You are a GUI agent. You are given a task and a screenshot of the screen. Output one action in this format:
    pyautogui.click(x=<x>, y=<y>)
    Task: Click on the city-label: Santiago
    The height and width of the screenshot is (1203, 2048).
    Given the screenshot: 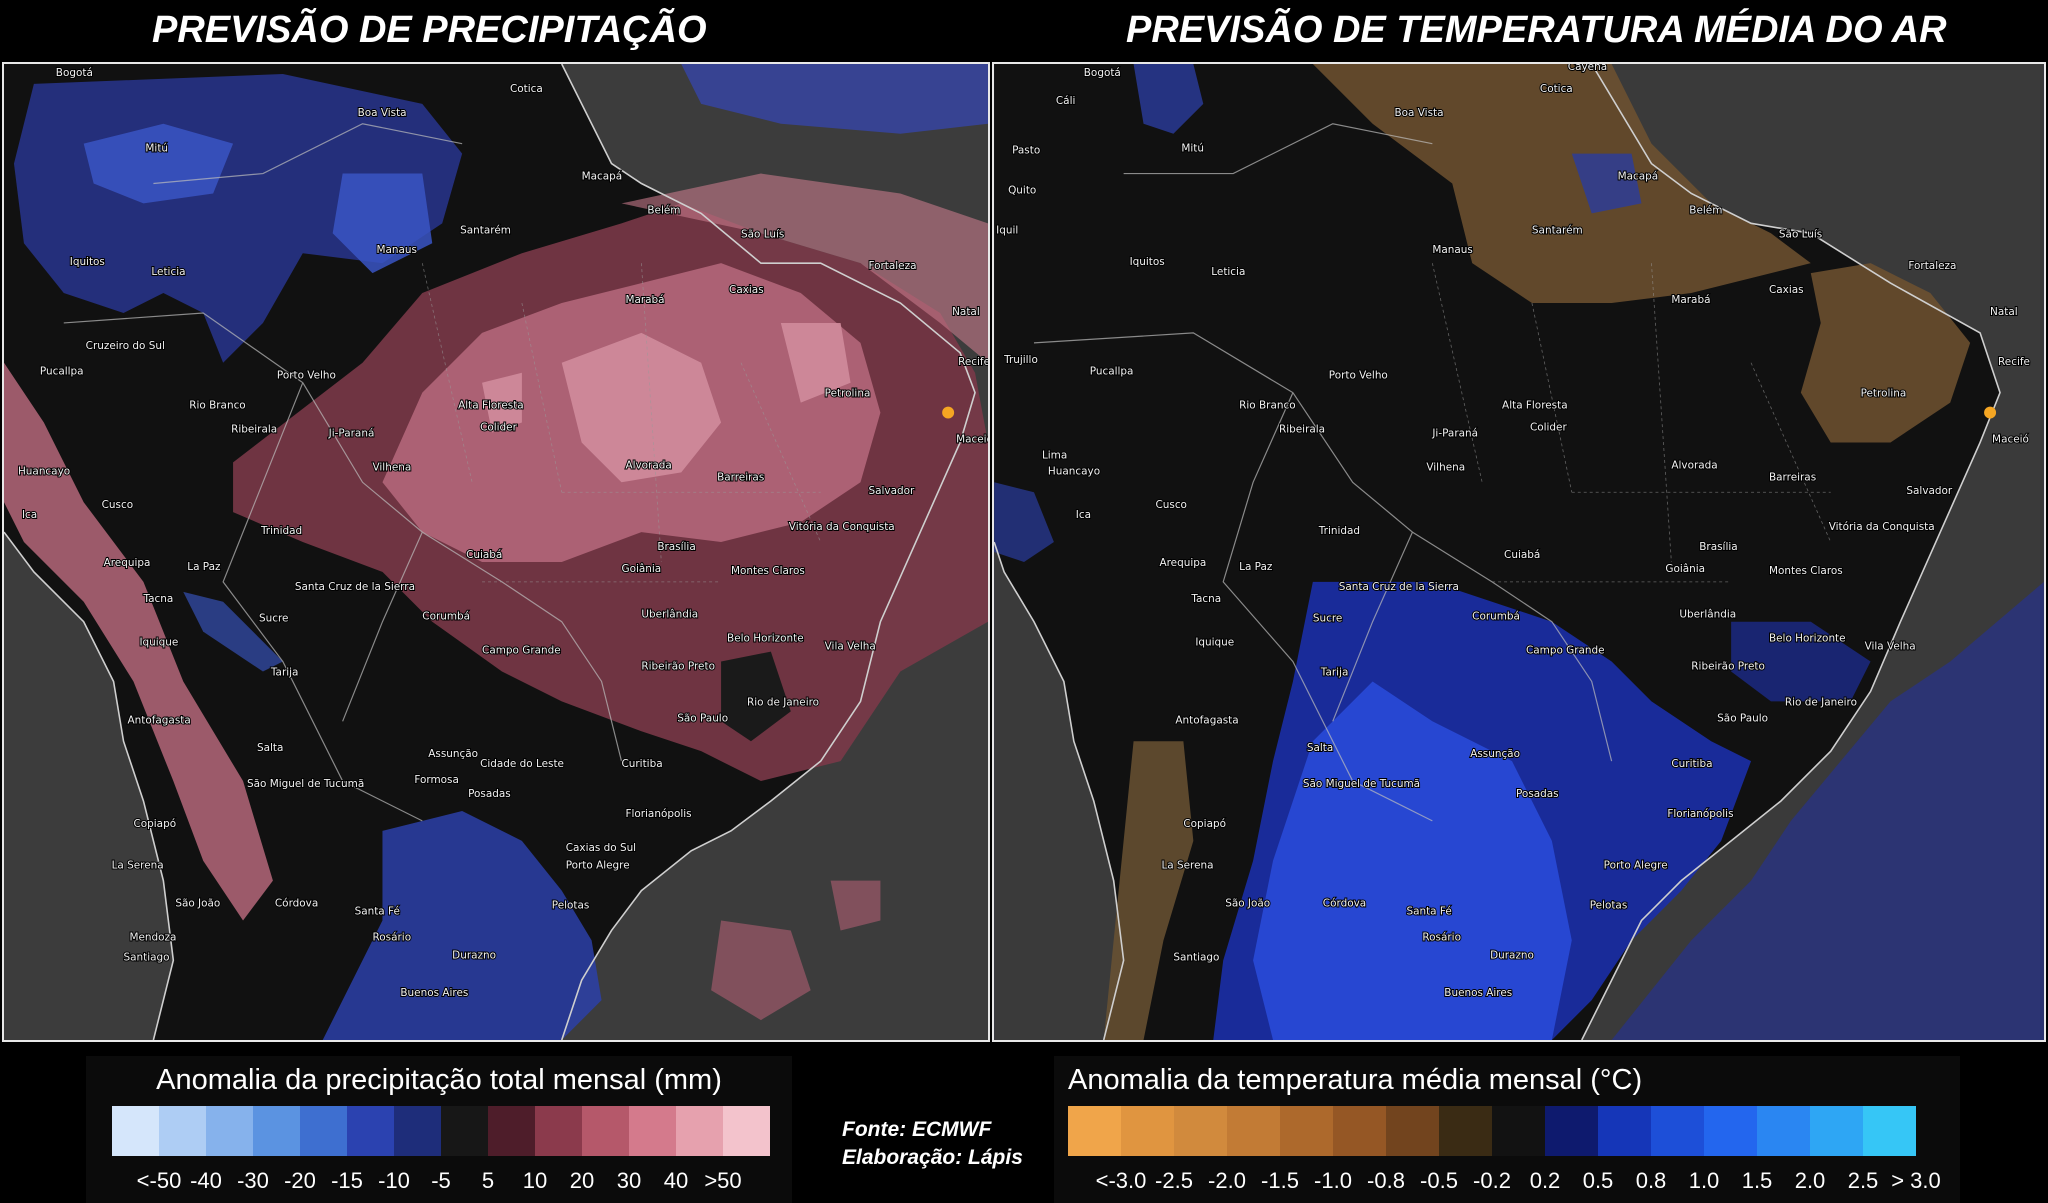 What is the action you would take?
    pyautogui.click(x=1196, y=957)
    